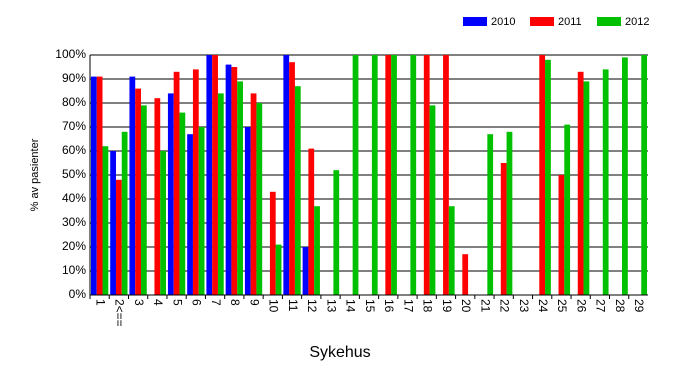 Image resolution: width=684 pixels, height=374 pixels. I want to click on legend-label: 2011, so click(570, 22).